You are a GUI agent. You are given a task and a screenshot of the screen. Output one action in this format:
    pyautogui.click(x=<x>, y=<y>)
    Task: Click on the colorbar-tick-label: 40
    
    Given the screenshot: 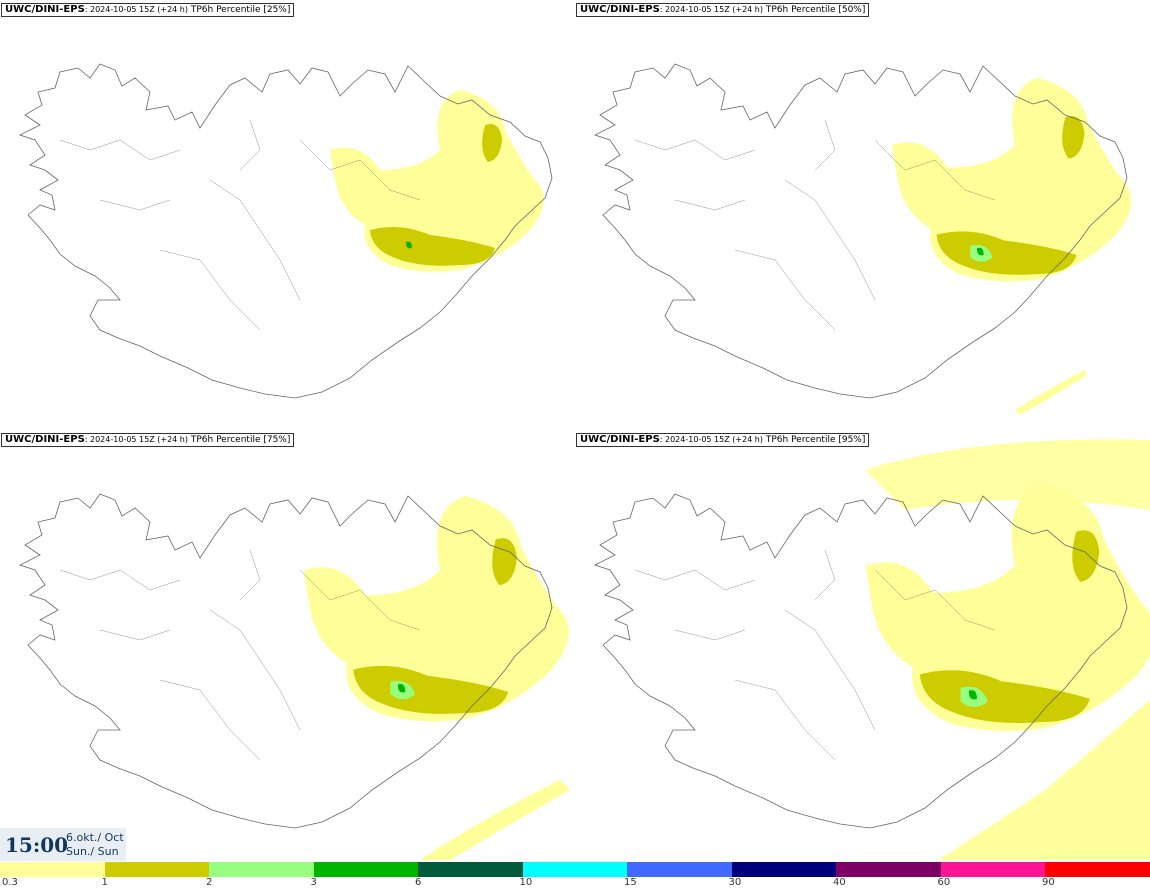 What is the action you would take?
    pyautogui.click(x=839, y=882)
    